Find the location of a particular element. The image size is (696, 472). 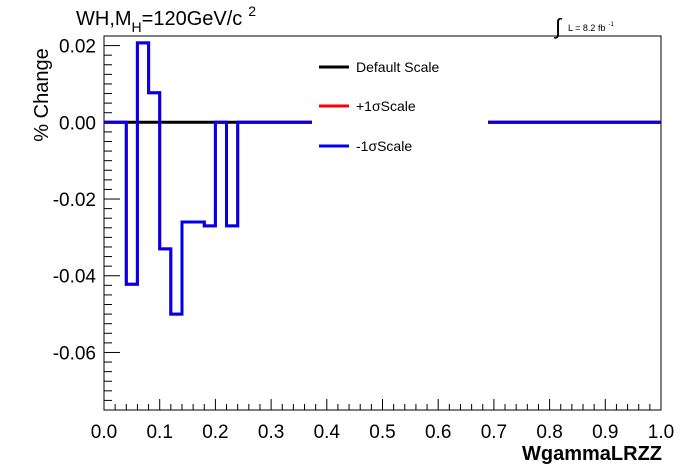

y-tick-label: -0.02 is located at coordinates (74, 200).